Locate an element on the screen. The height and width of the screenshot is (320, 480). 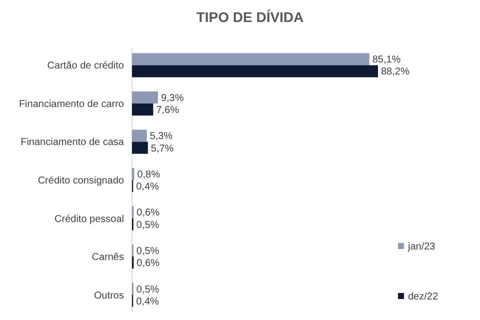
chart-title: TIPO DE DÍVIDA is located at coordinates (250, 17).